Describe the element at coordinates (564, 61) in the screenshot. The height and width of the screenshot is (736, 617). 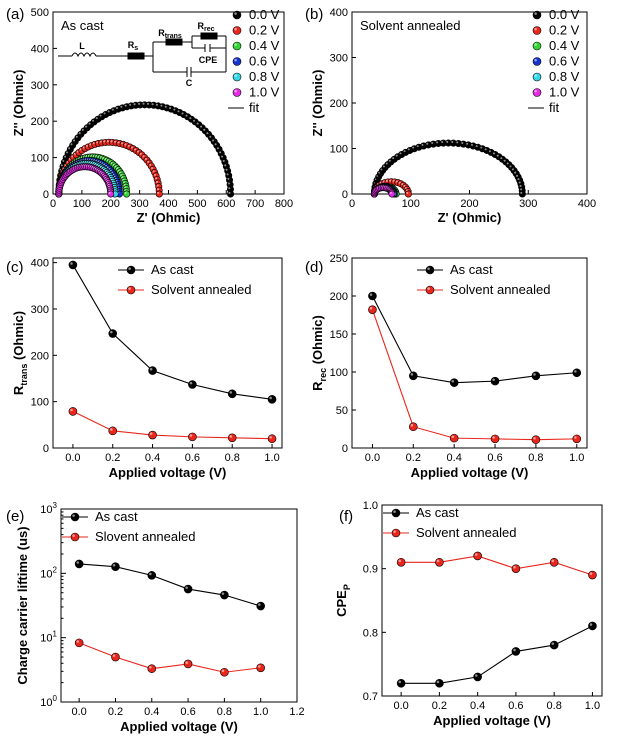
I see `legend-label: 0.6 V` at that location.